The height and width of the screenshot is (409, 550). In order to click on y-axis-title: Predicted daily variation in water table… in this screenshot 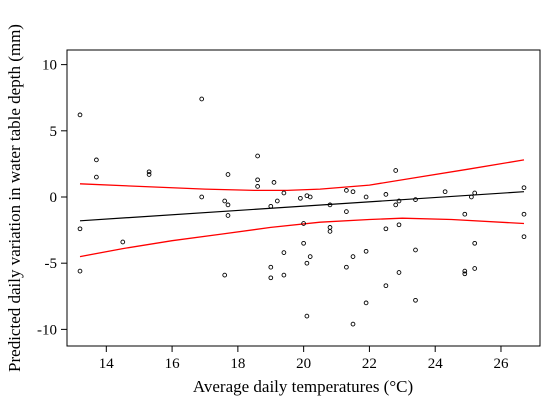, I will do `click(14, 198)`.